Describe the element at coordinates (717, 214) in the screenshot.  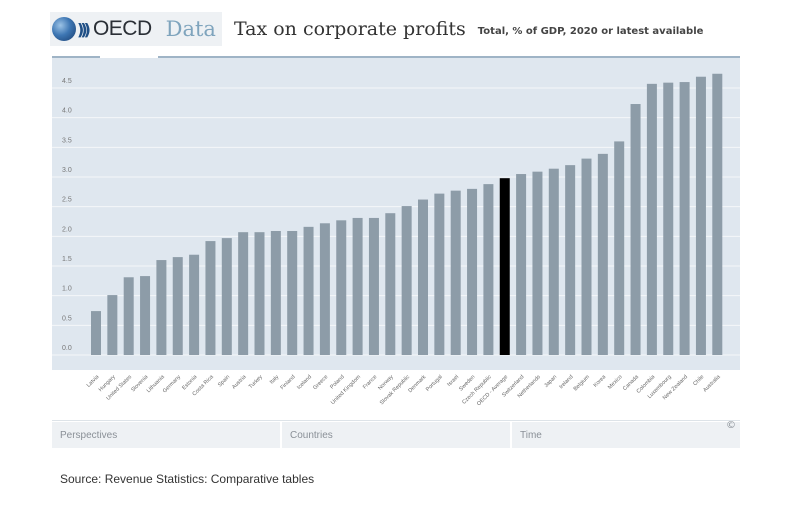
I see `bar-australia` at that location.